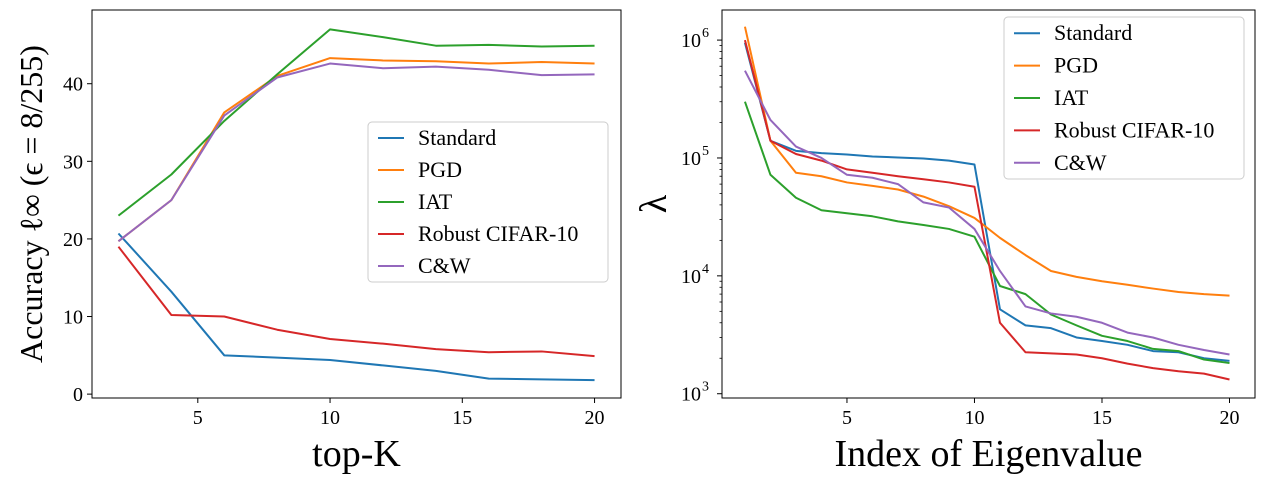  What do you see at coordinates (705, 387) in the screenshot?
I see `y-tick-exponent: 3` at bounding box center [705, 387].